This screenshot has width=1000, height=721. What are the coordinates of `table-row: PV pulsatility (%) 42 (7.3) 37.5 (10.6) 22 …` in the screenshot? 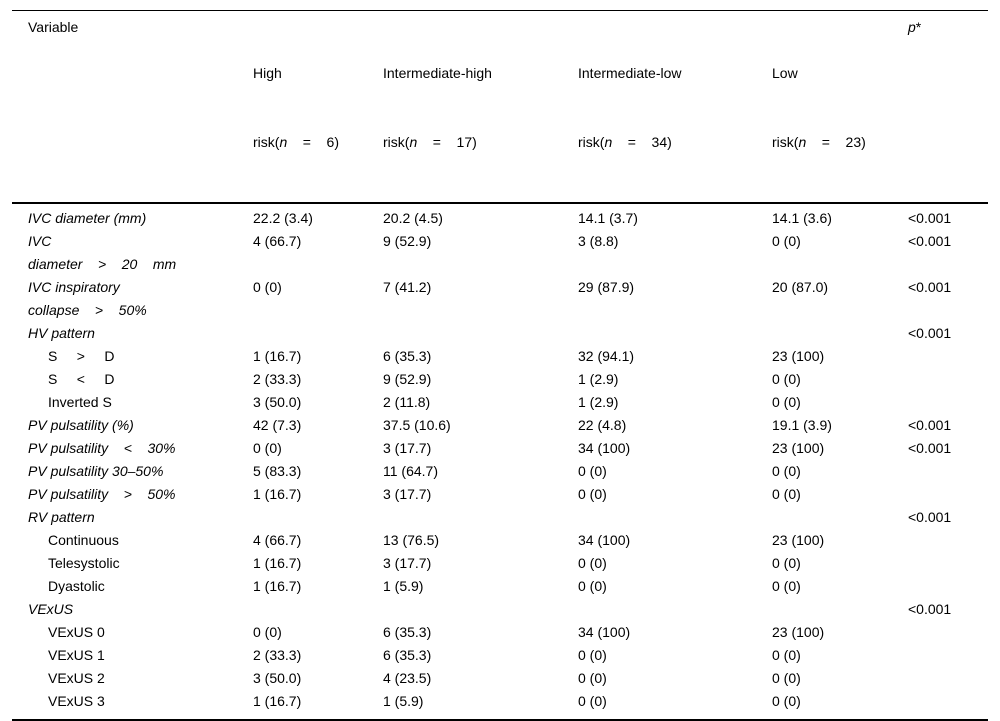 It's located at (500, 425).